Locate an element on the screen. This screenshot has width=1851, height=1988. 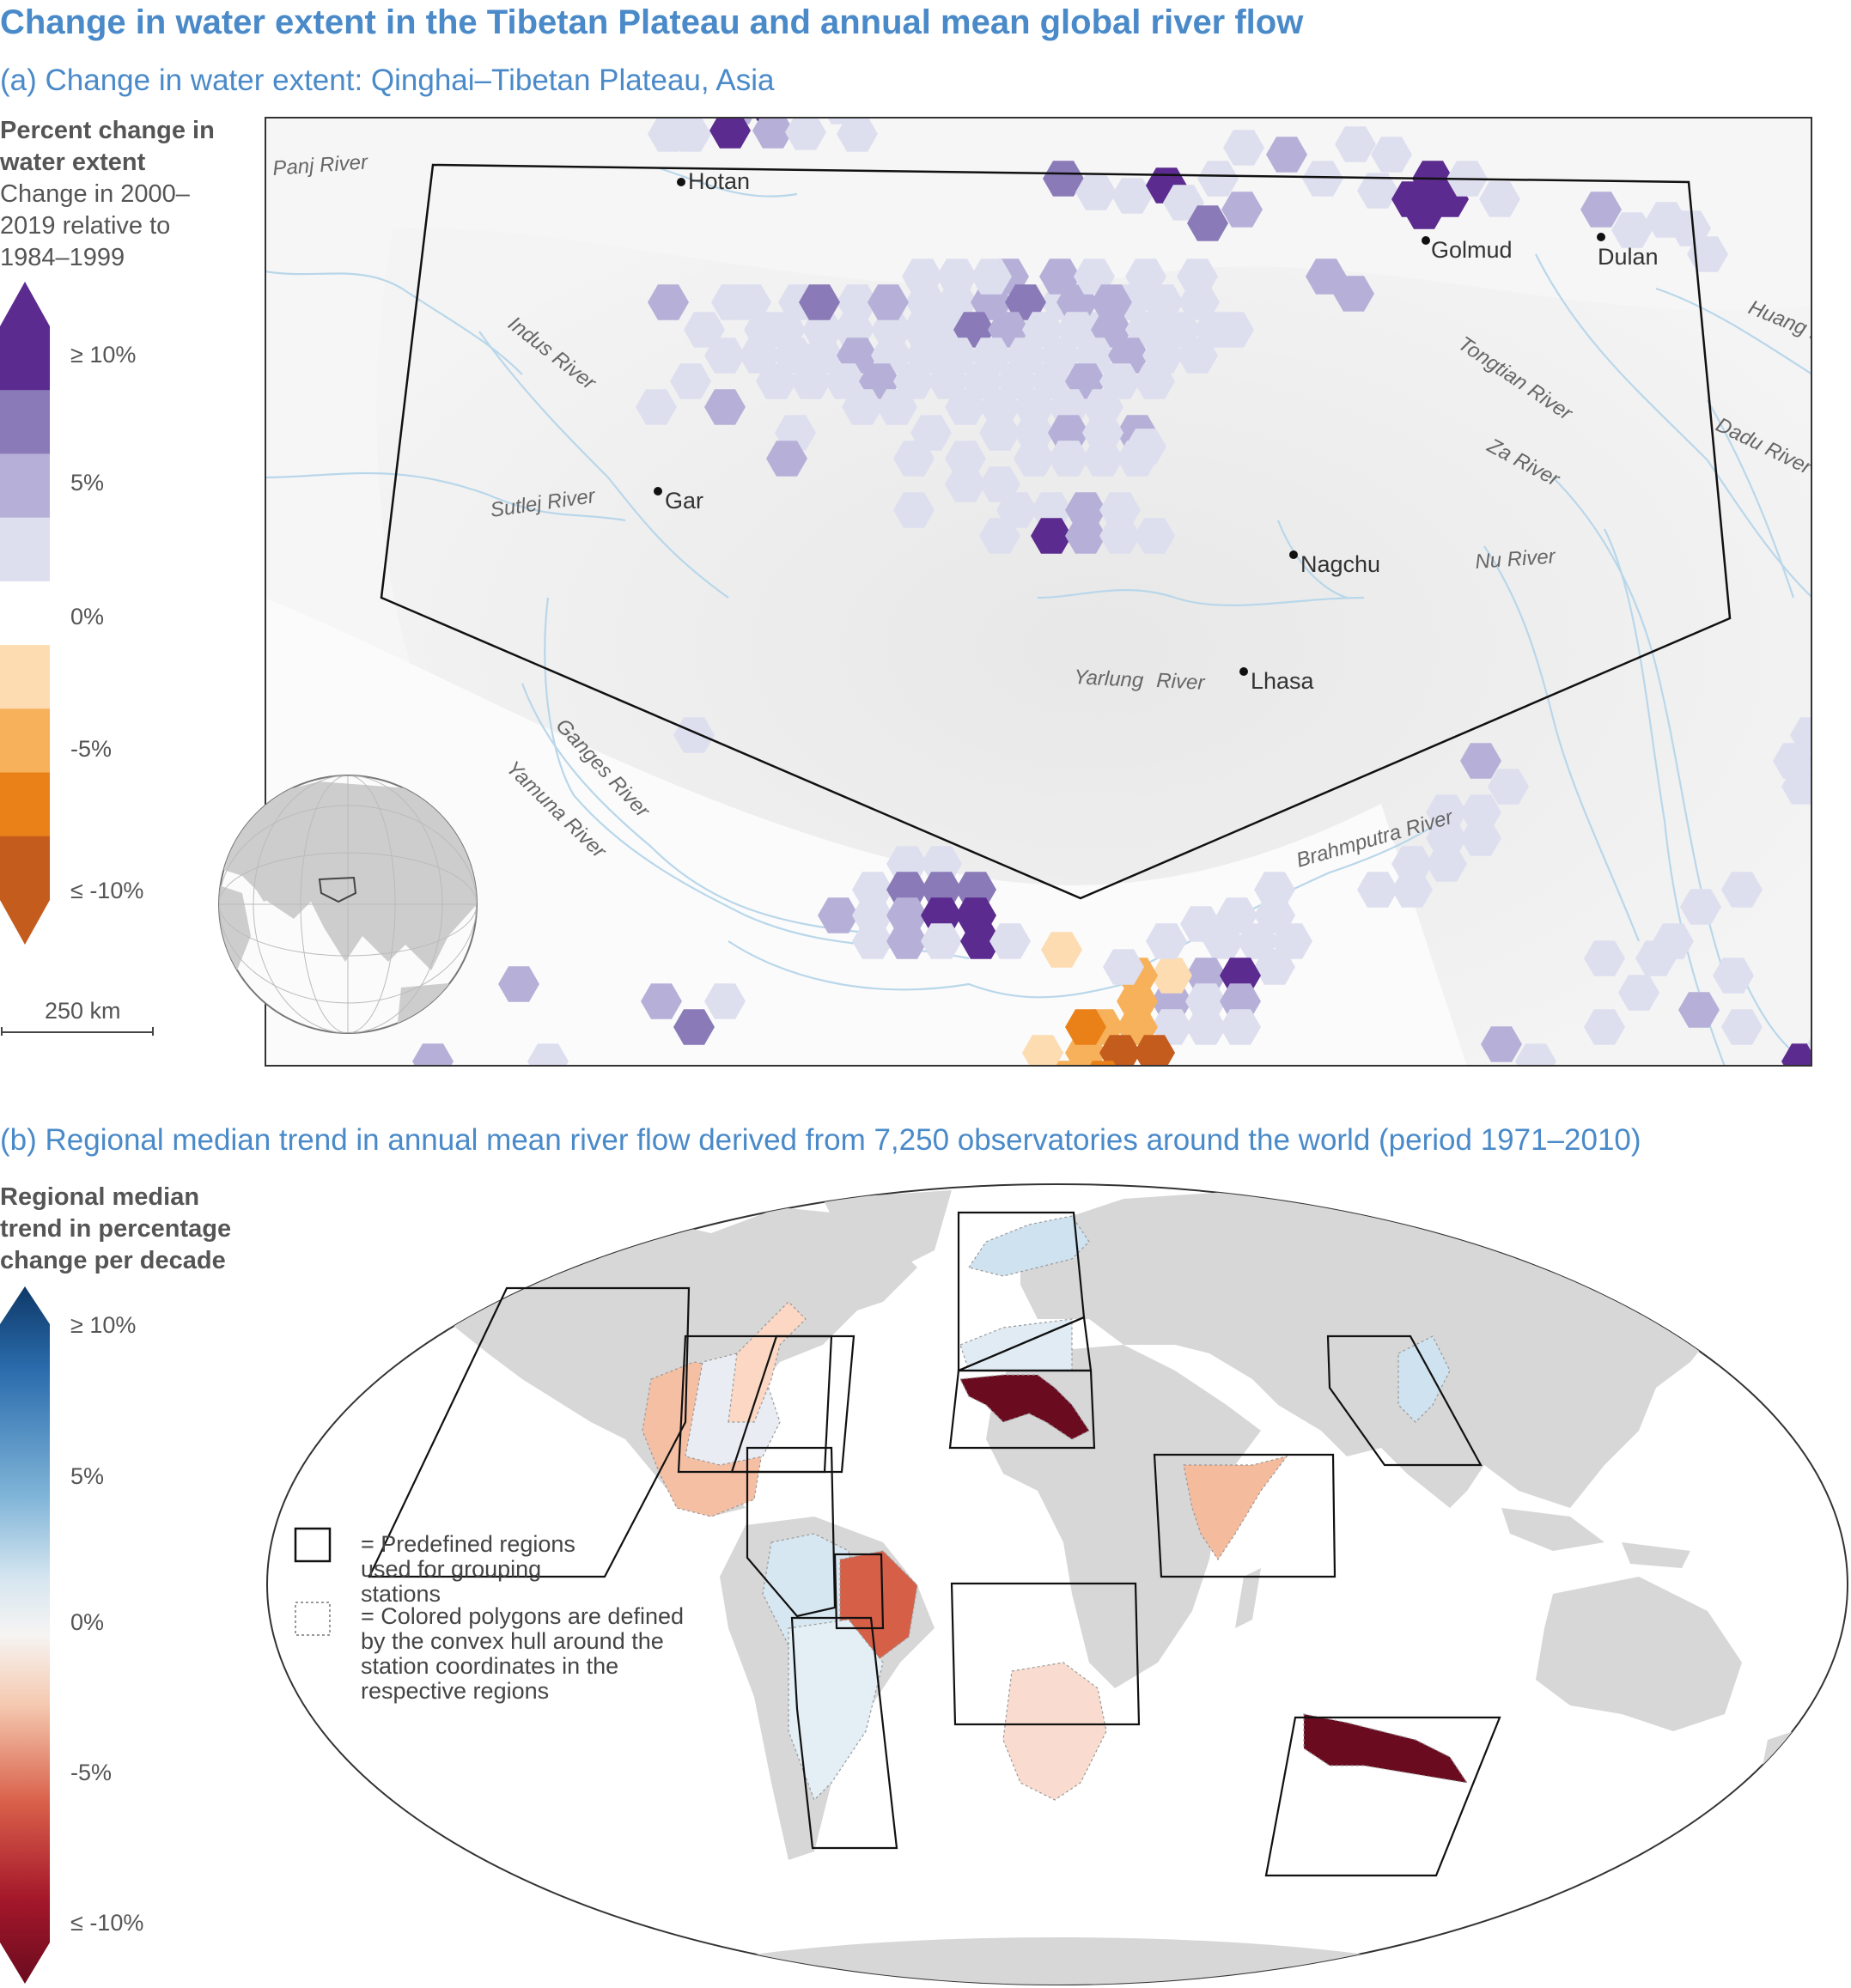
region-box-western-north-america is located at coordinates (529, 1432).